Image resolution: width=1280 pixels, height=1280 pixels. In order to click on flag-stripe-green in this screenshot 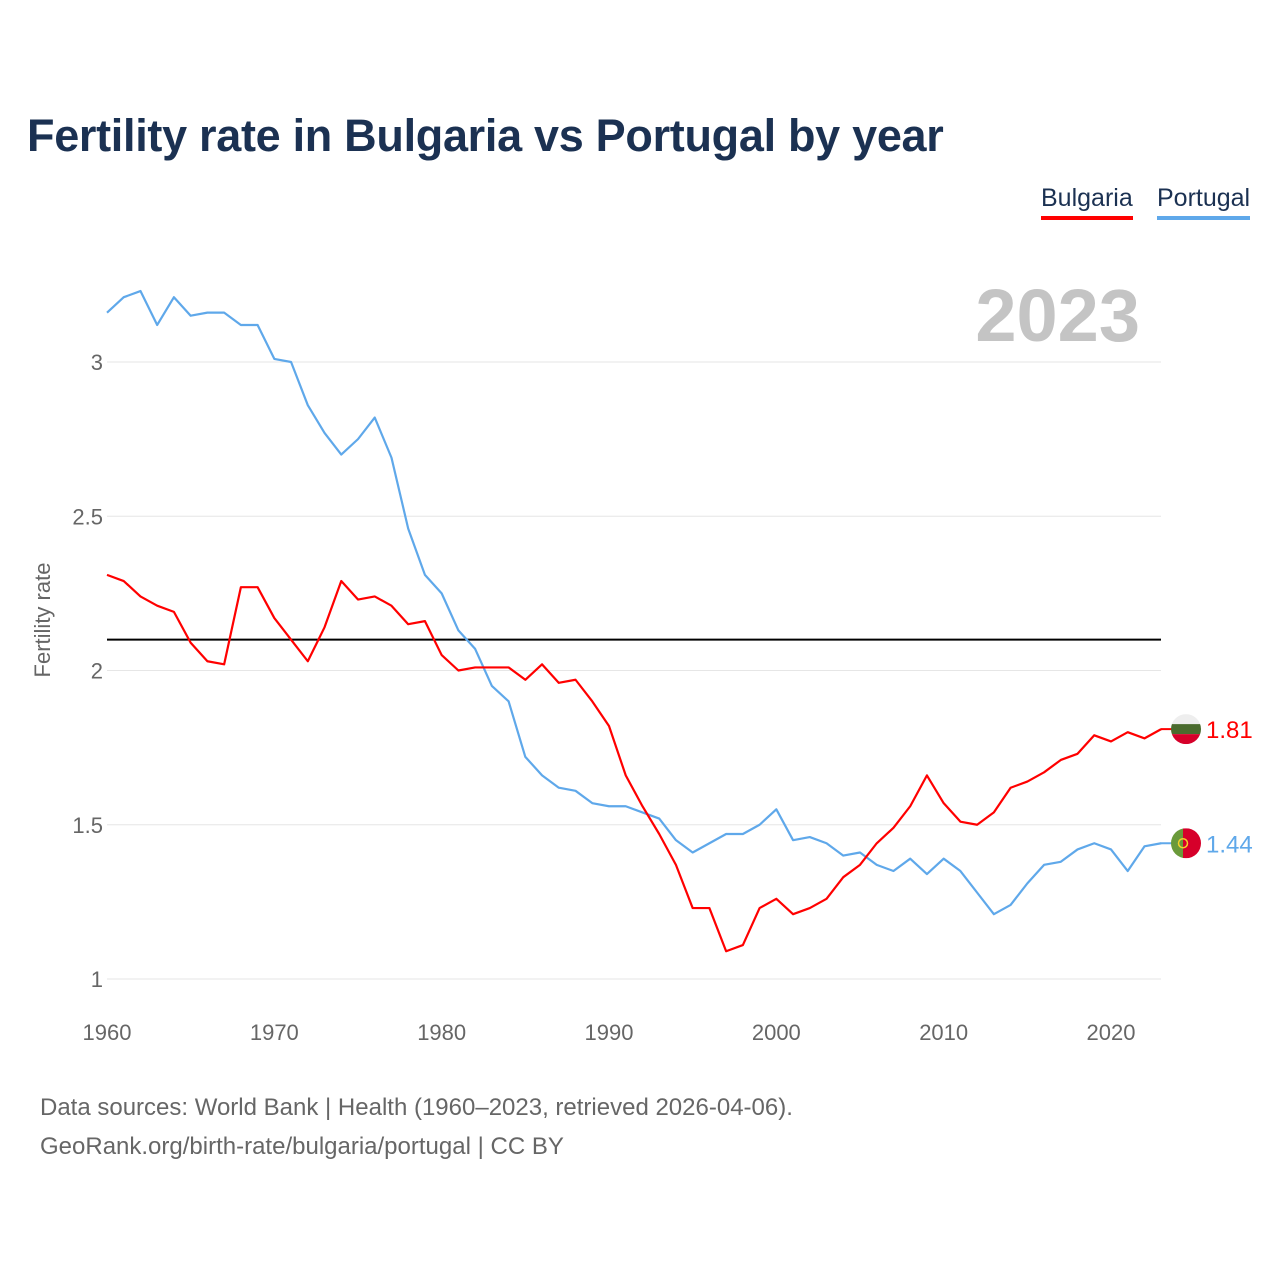, I will do `click(1186, 729)`.